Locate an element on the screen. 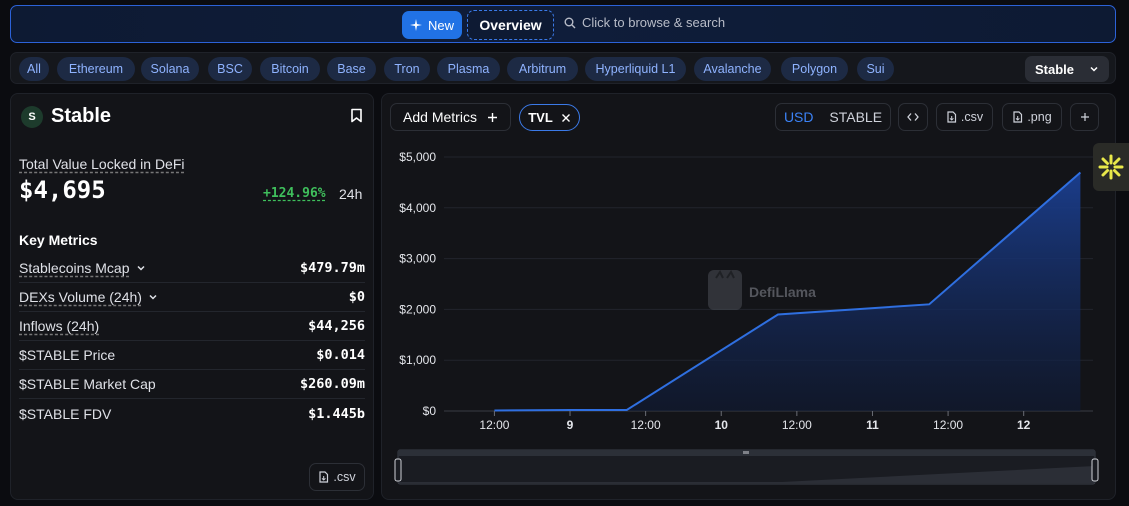 This screenshot has height=506, width=1129. llama-logo-icon is located at coordinates (725, 290).